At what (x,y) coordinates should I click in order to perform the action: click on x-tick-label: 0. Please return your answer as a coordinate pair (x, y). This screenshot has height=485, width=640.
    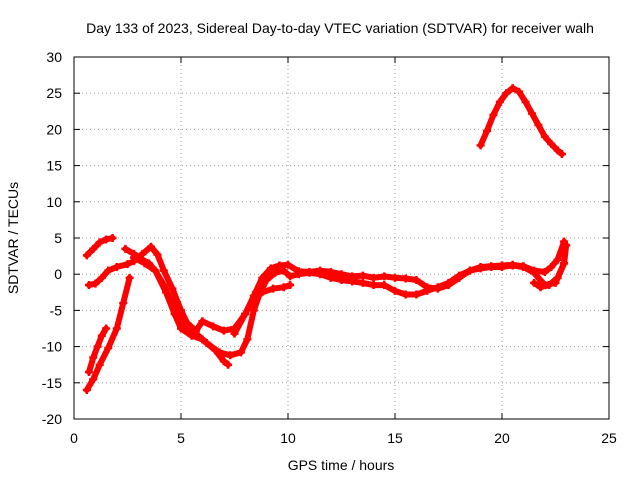
    Looking at the image, I should click on (74, 438).